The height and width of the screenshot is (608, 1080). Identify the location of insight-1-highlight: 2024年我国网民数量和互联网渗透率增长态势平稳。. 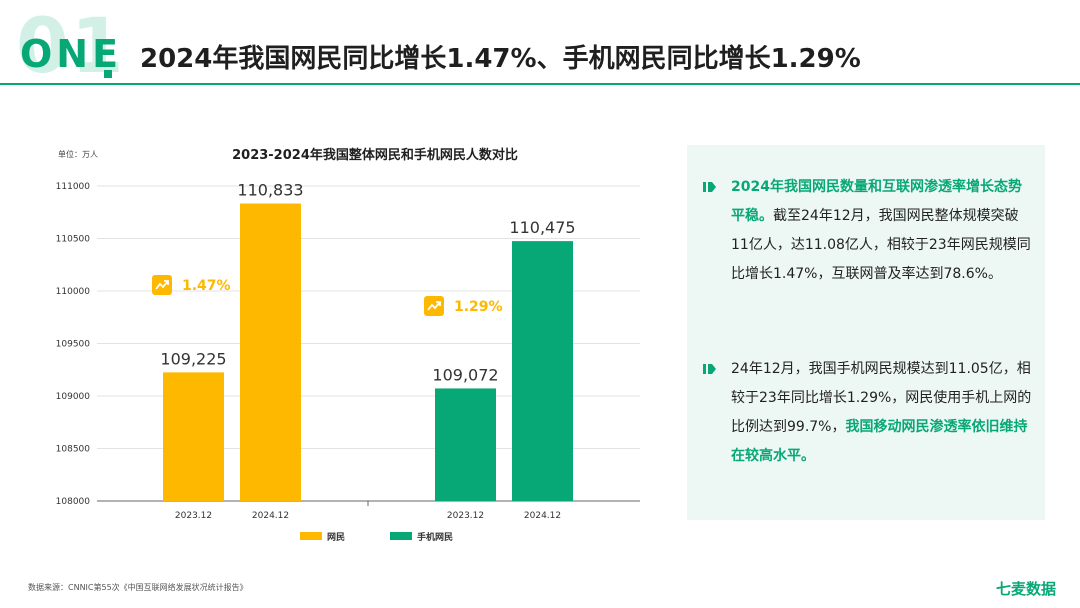
(876, 201).